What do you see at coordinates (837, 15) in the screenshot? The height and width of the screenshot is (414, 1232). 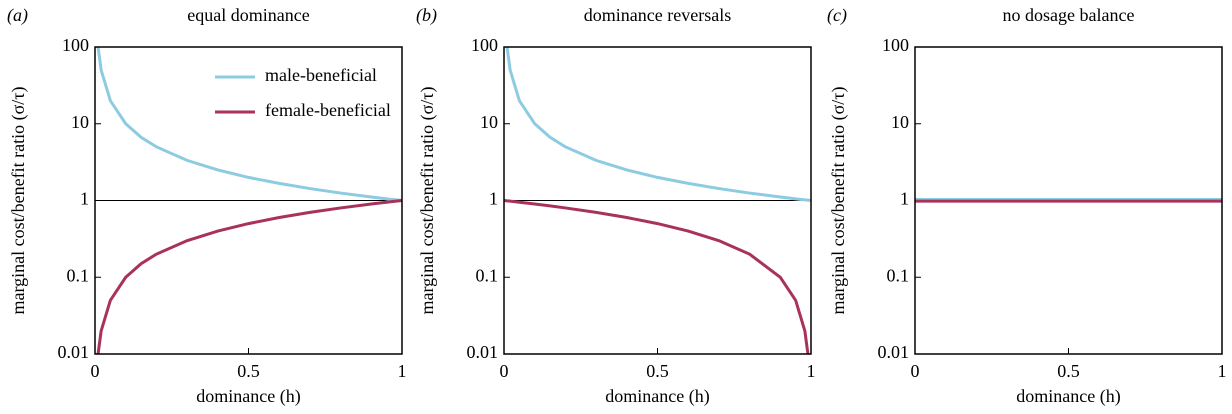 I see `panel-label: (c)` at bounding box center [837, 15].